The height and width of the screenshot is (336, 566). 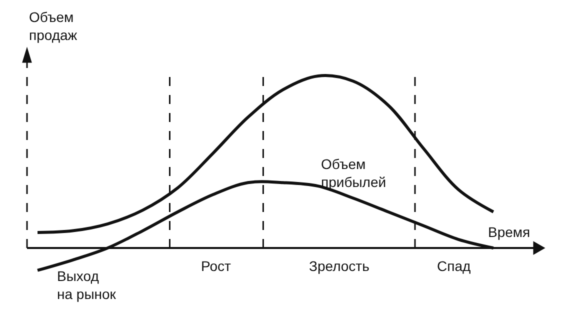 What do you see at coordinates (509, 232) in the screenshot?
I see `x-axis-title: Время` at bounding box center [509, 232].